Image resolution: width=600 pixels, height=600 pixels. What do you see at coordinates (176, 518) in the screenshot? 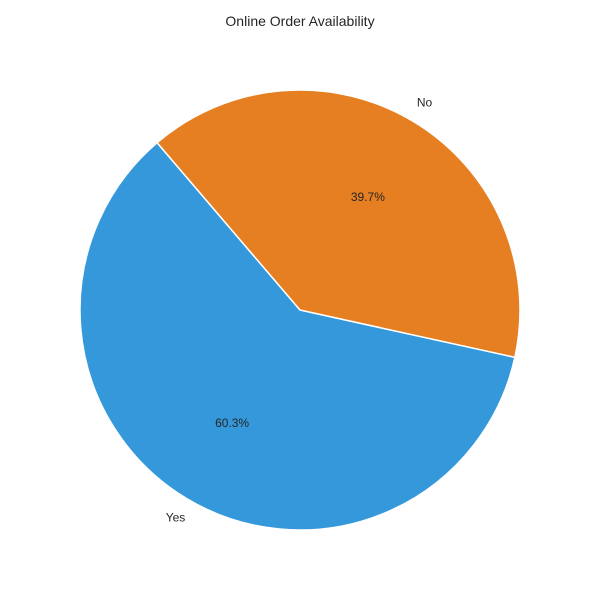
I see `slice-label-yes: Yes` at bounding box center [176, 518].